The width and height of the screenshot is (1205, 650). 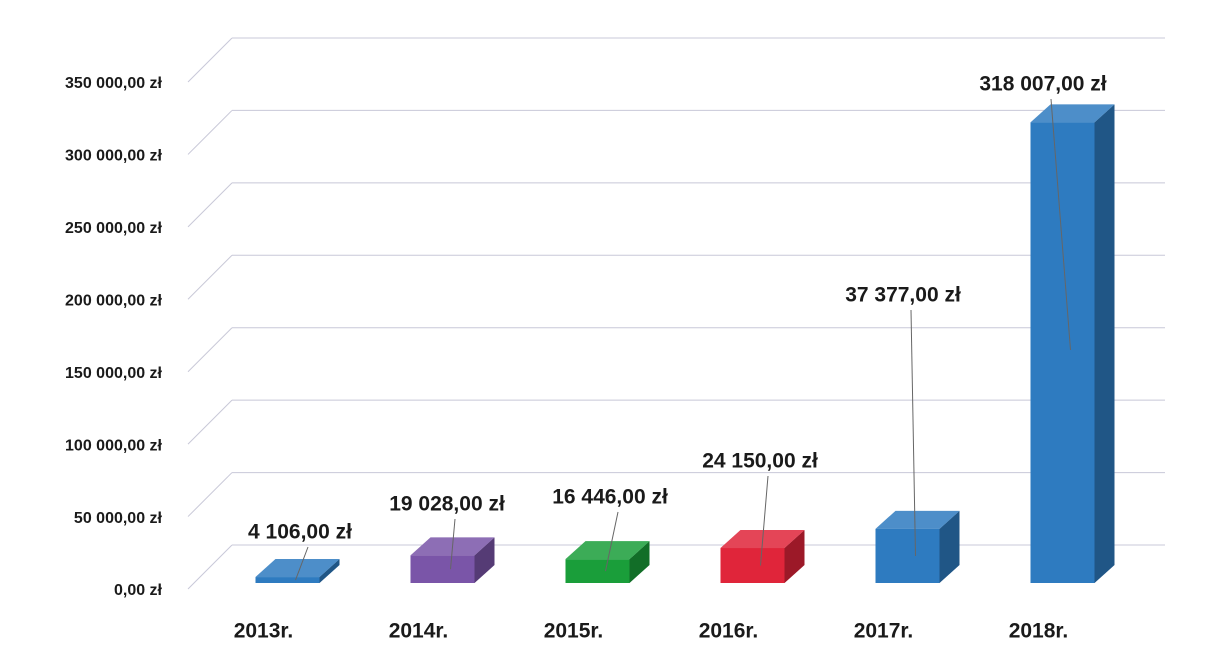 I want to click on y-tick-label: 100 000,00 zł, so click(x=114, y=445).